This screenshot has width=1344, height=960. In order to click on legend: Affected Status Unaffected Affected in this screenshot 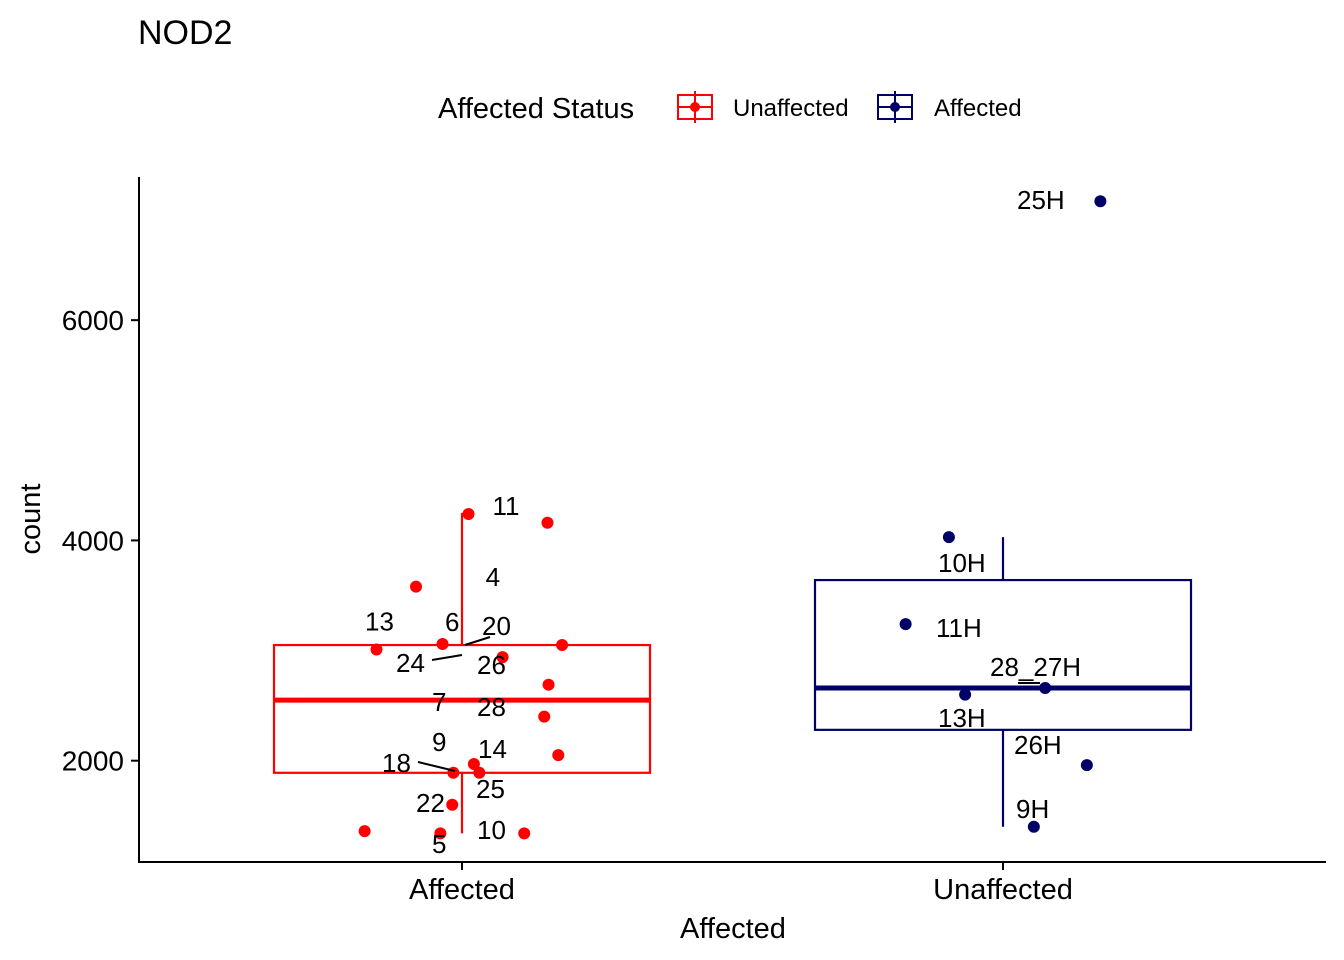, I will do `click(730, 108)`.